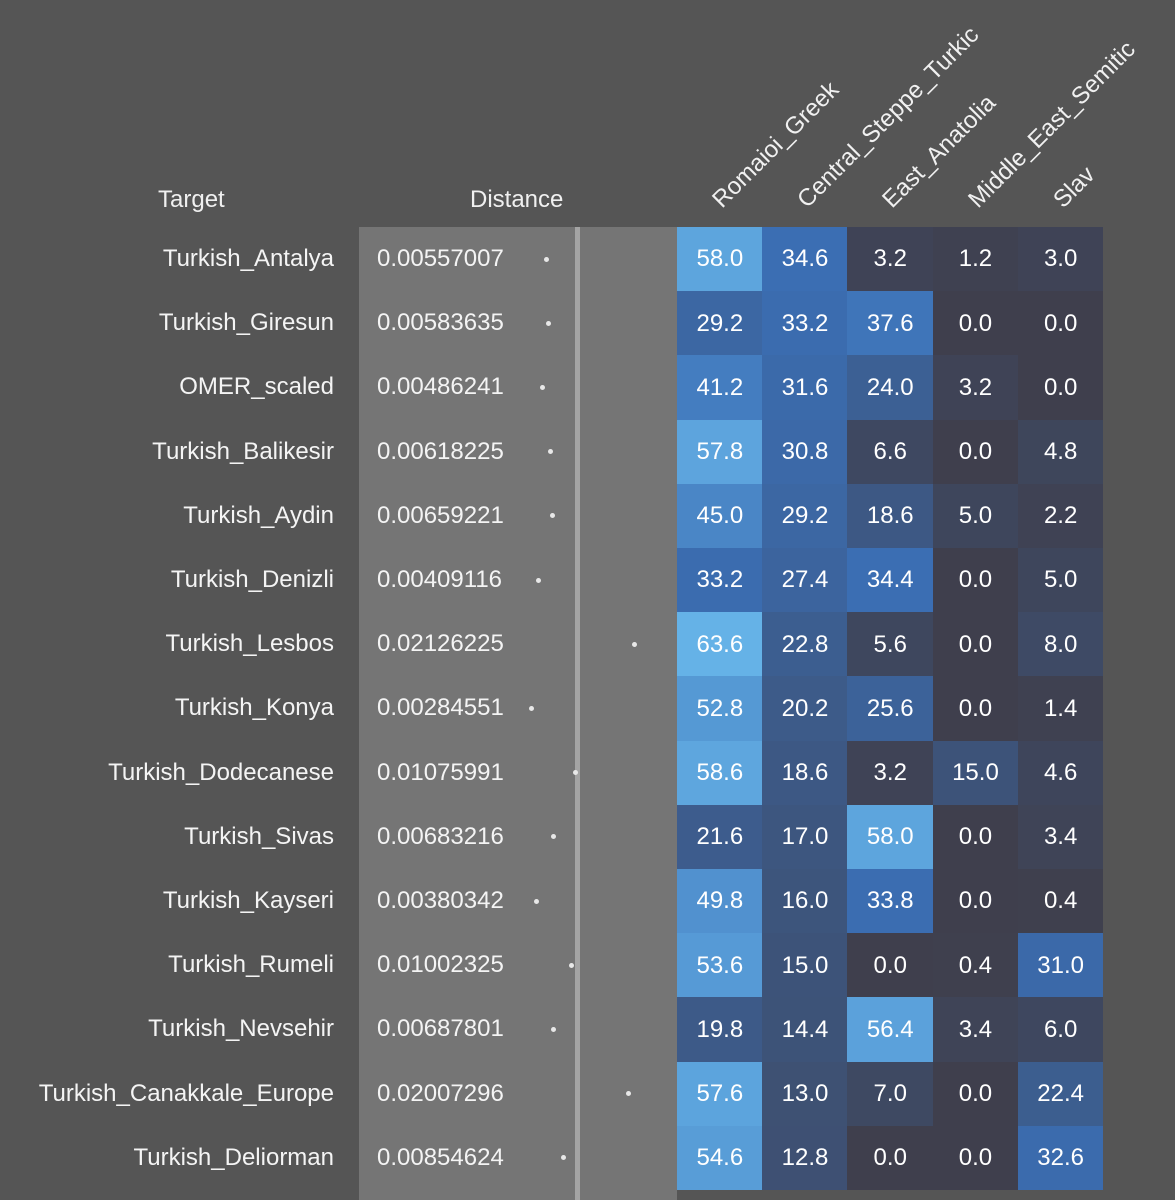 This screenshot has width=1175, height=1200. What do you see at coordinates (440, 258) in the screenshot?
I see `distance-value: 0.00557007` at bounding box center [440, 258].